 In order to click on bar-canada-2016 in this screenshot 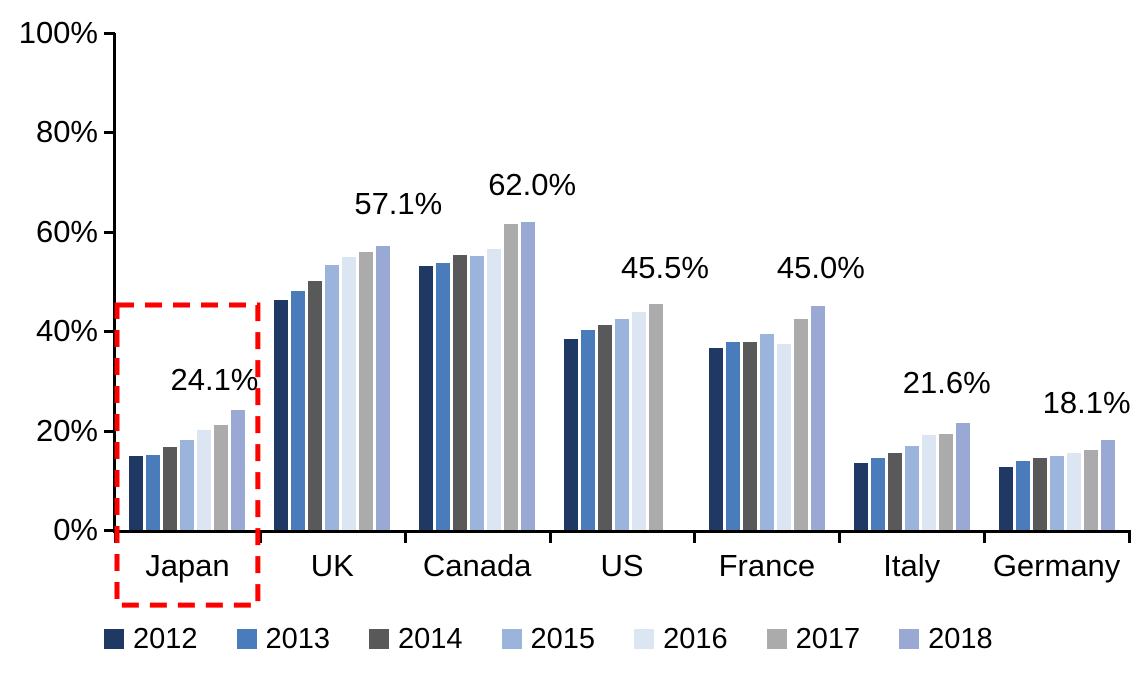, I will do `click(494, 389)`.